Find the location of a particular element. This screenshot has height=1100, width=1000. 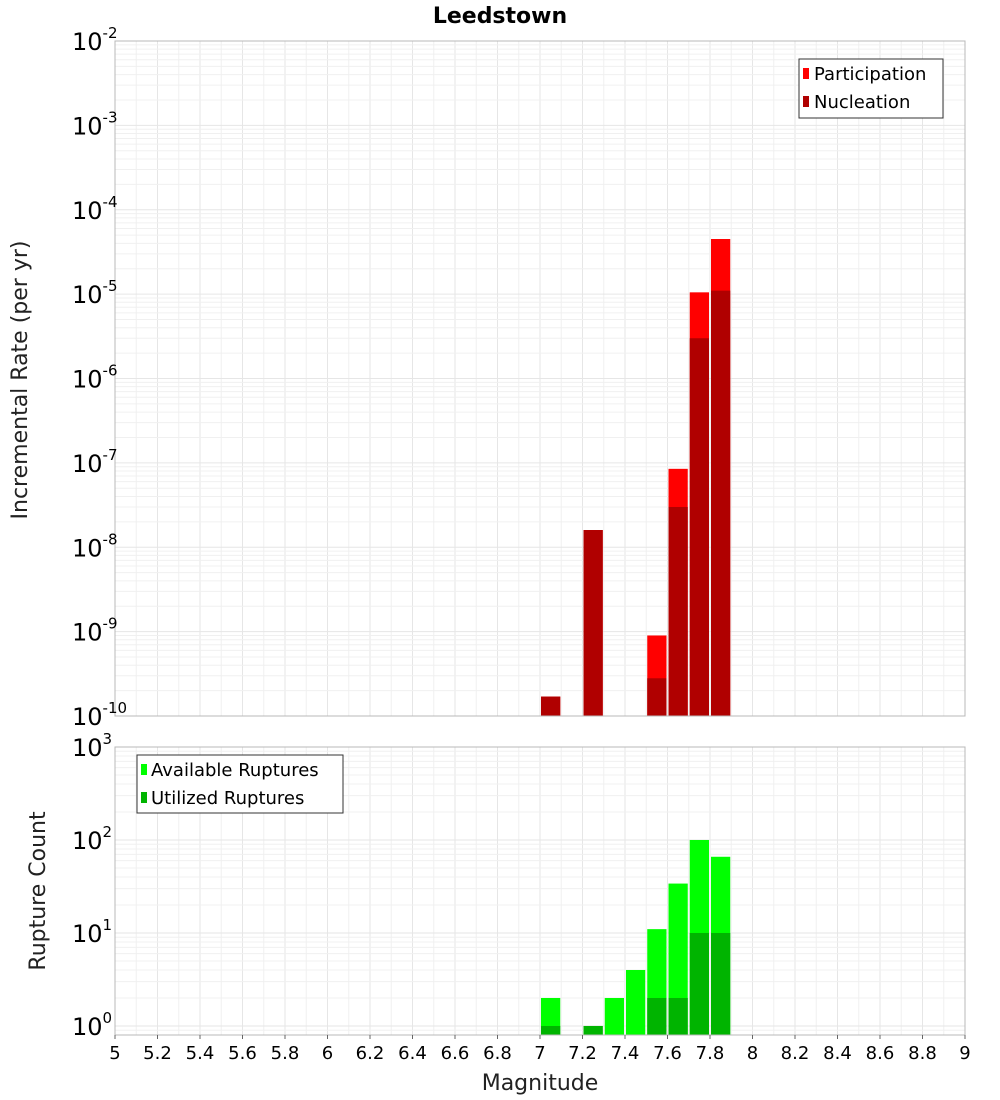

y-tick-label: 10⁻⁶ is located at coordinates (95, 378).